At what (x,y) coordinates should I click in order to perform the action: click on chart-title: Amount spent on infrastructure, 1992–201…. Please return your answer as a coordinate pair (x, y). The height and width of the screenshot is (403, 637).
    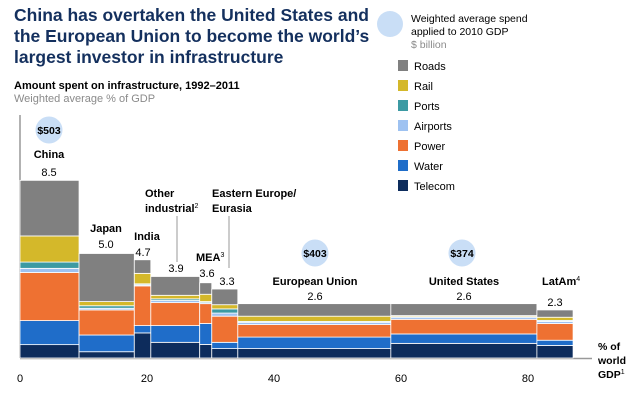
    Looking at the image, I should click on (127, 86).